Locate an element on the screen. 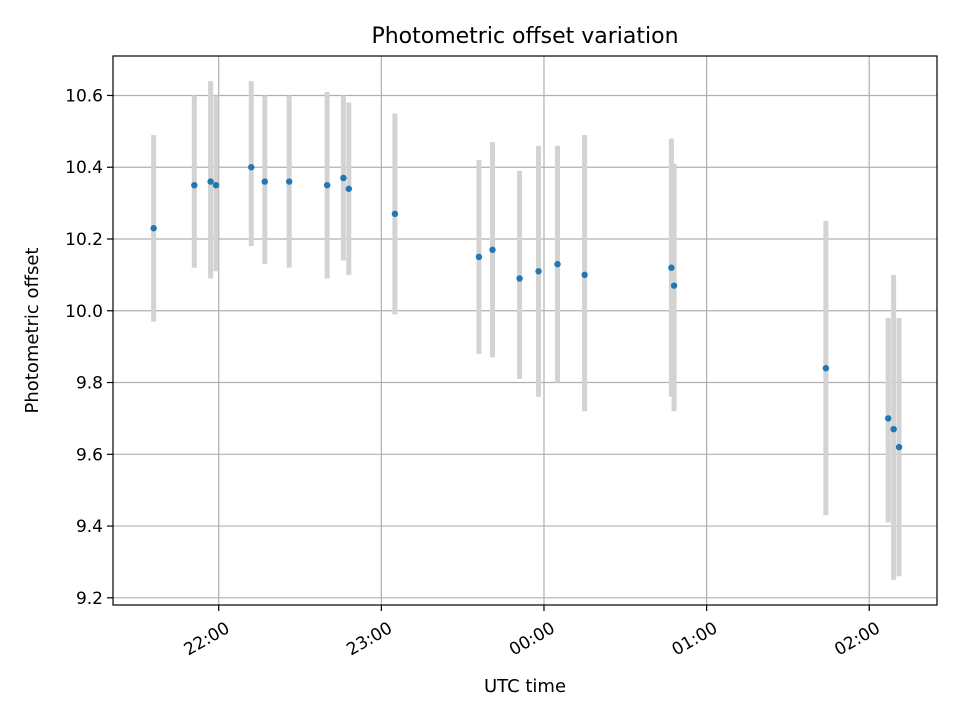 The width and height of the screenshot is (960, 720). y-tick-label: 9.4 is located at coordinates (89, 527).